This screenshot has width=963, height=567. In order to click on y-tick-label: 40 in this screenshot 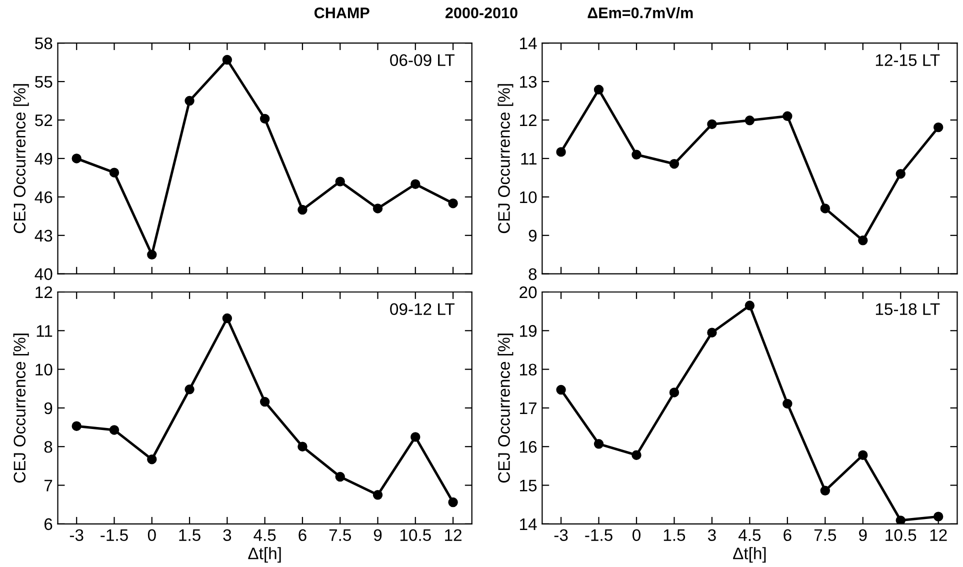, I will do `click(43, 274)`.